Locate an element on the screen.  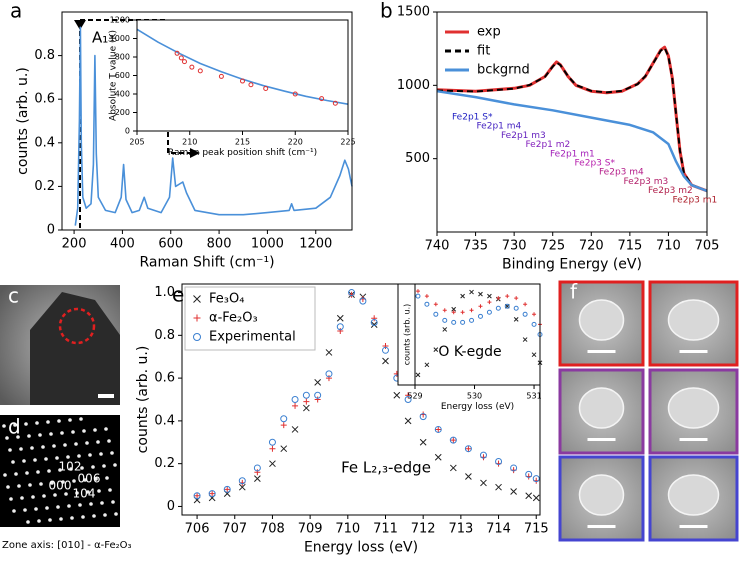
y-tick-label: 1200 is located at coordinates (120, 20).